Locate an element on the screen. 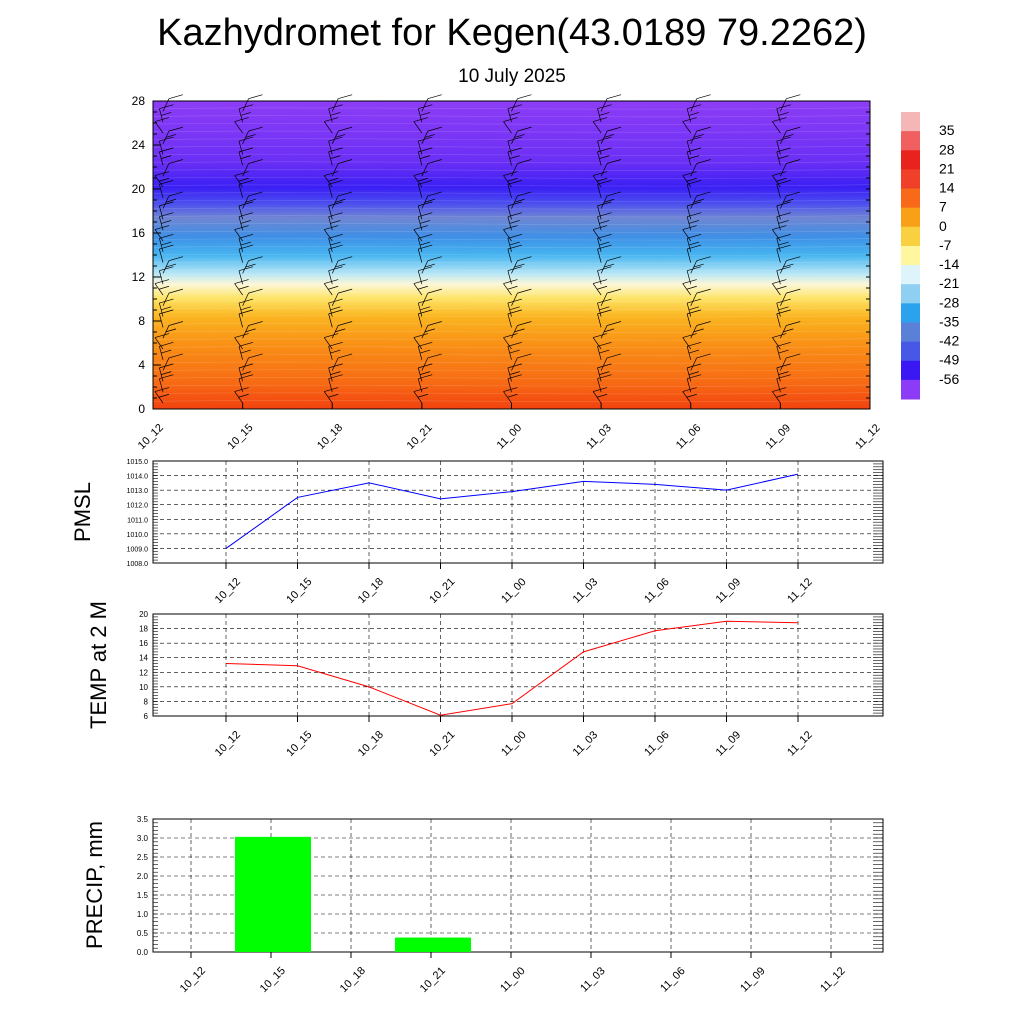 The height and width of the screenshot is (1024, 1024). colorbar-label: -28 is located at coordinates (949, 302).